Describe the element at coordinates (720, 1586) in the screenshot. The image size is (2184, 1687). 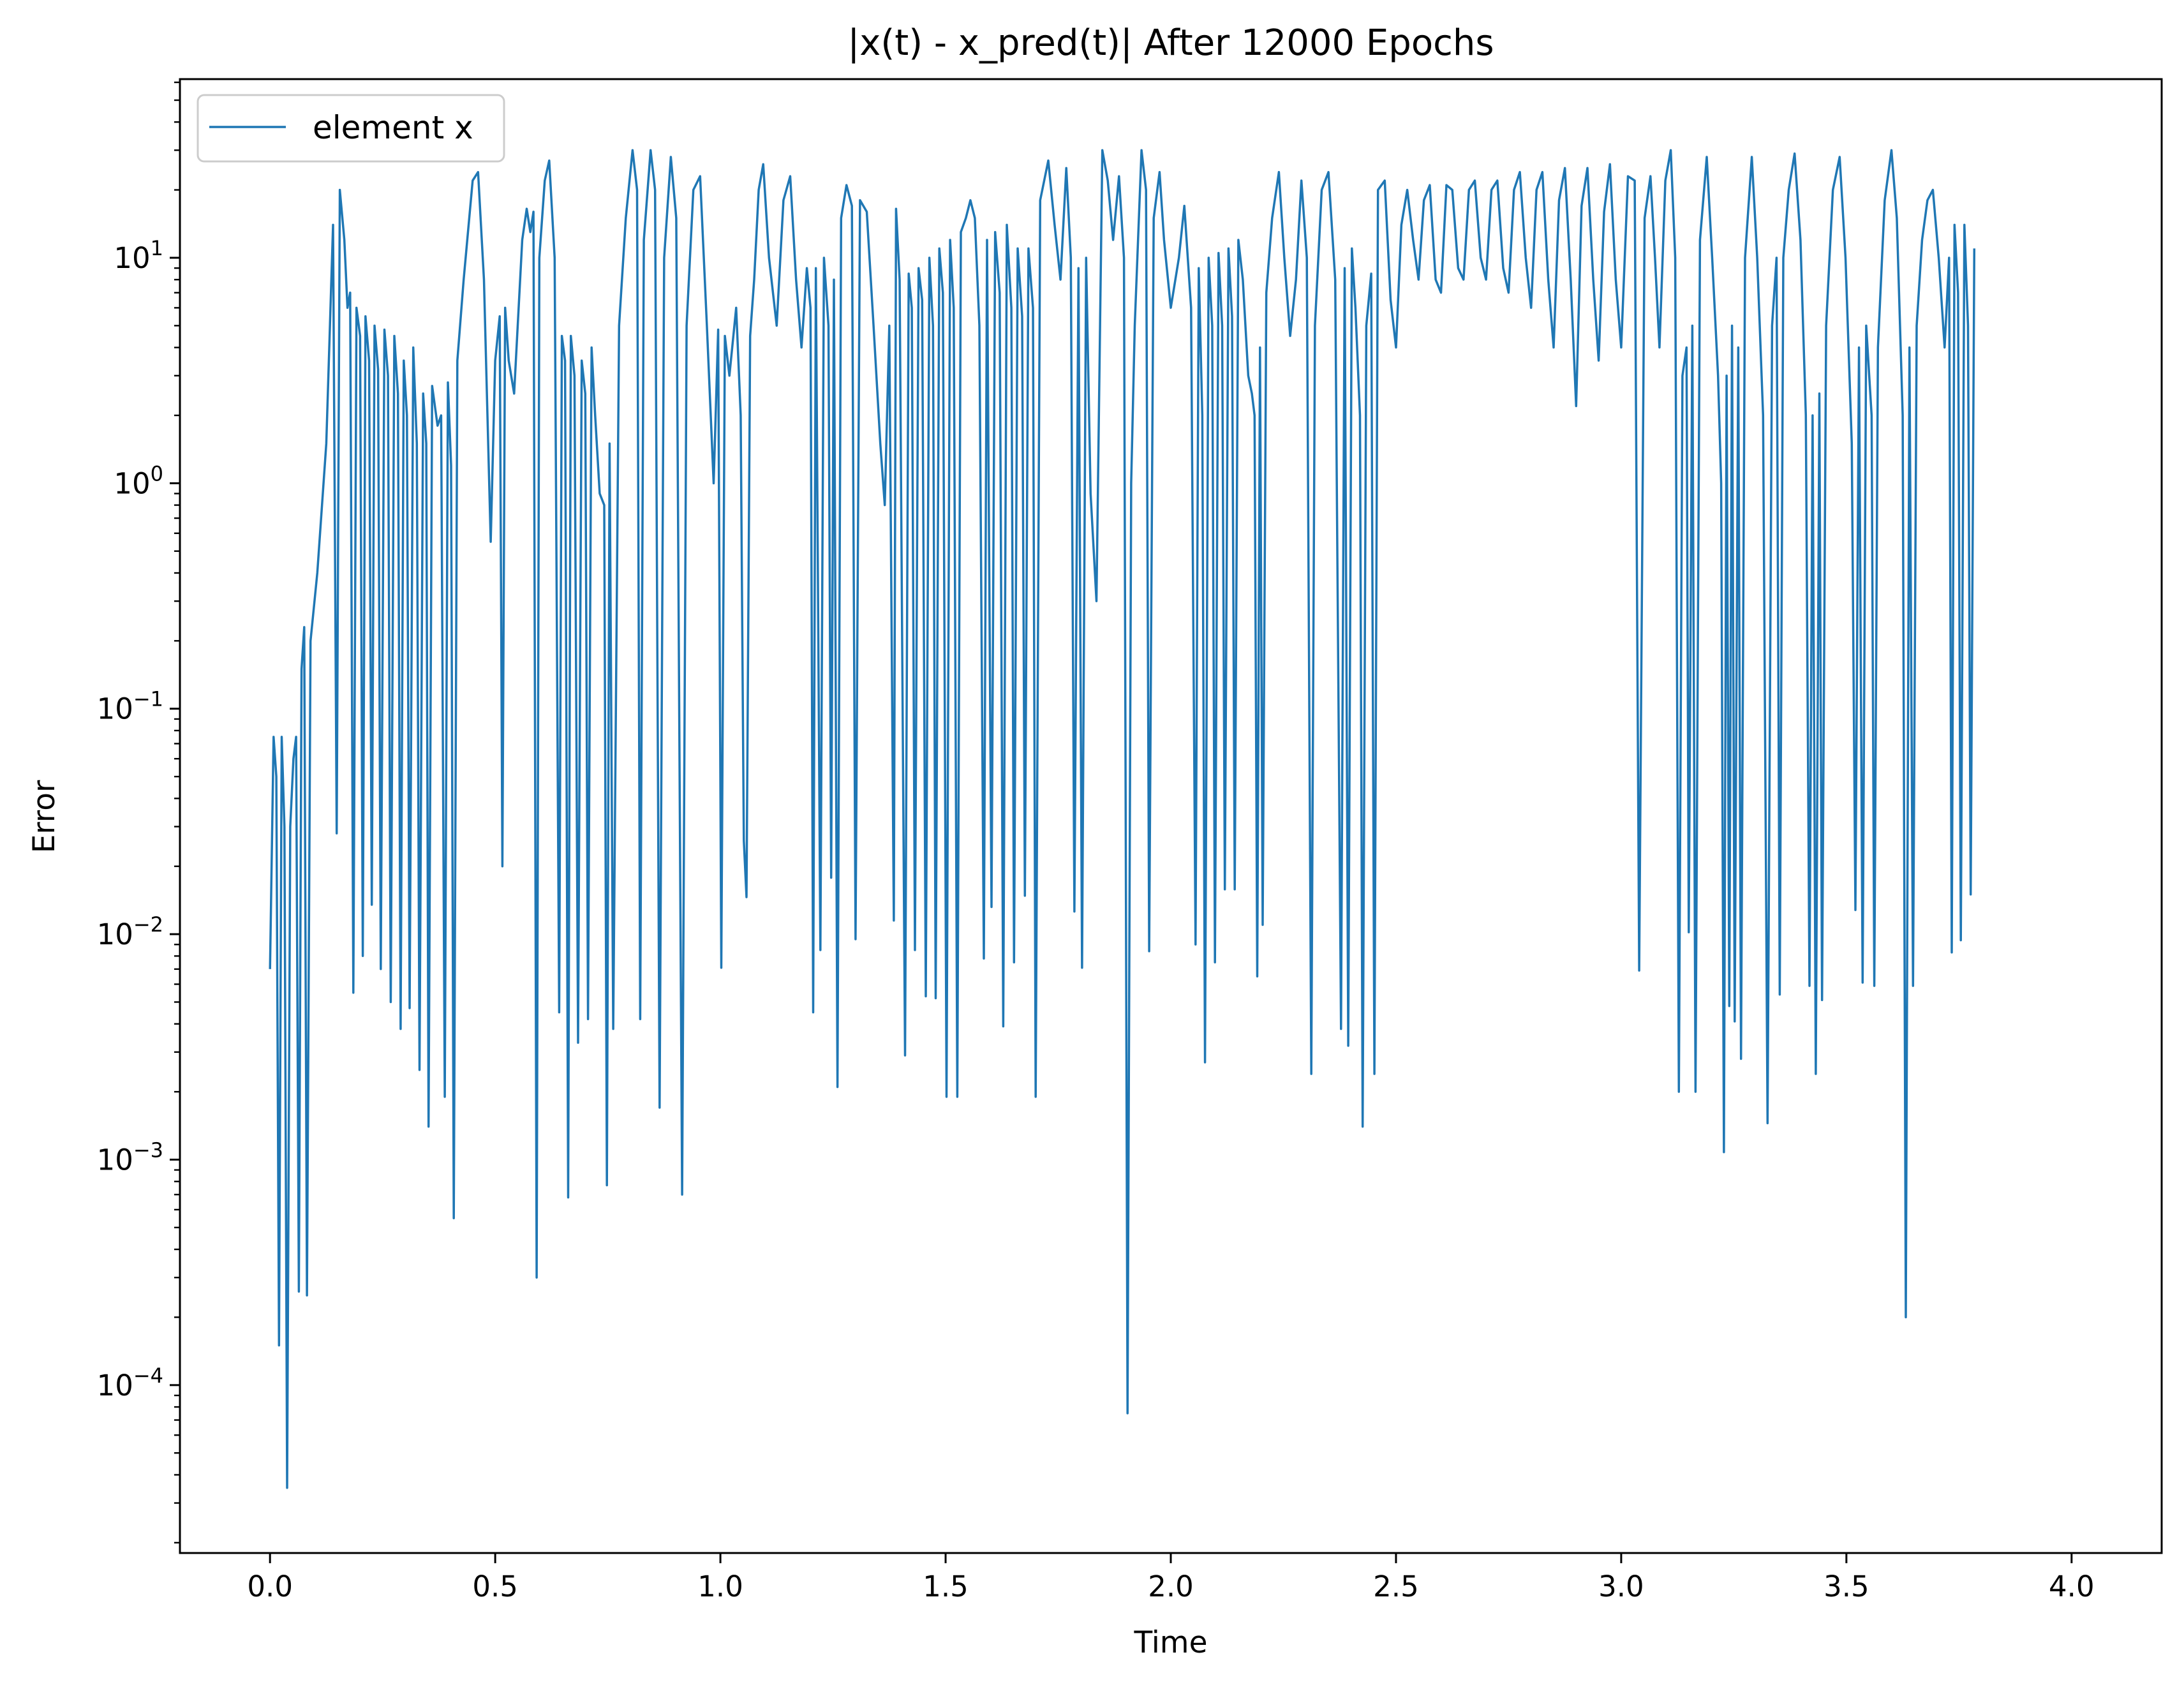
I see `x-tick-label: 1.0` at that location.